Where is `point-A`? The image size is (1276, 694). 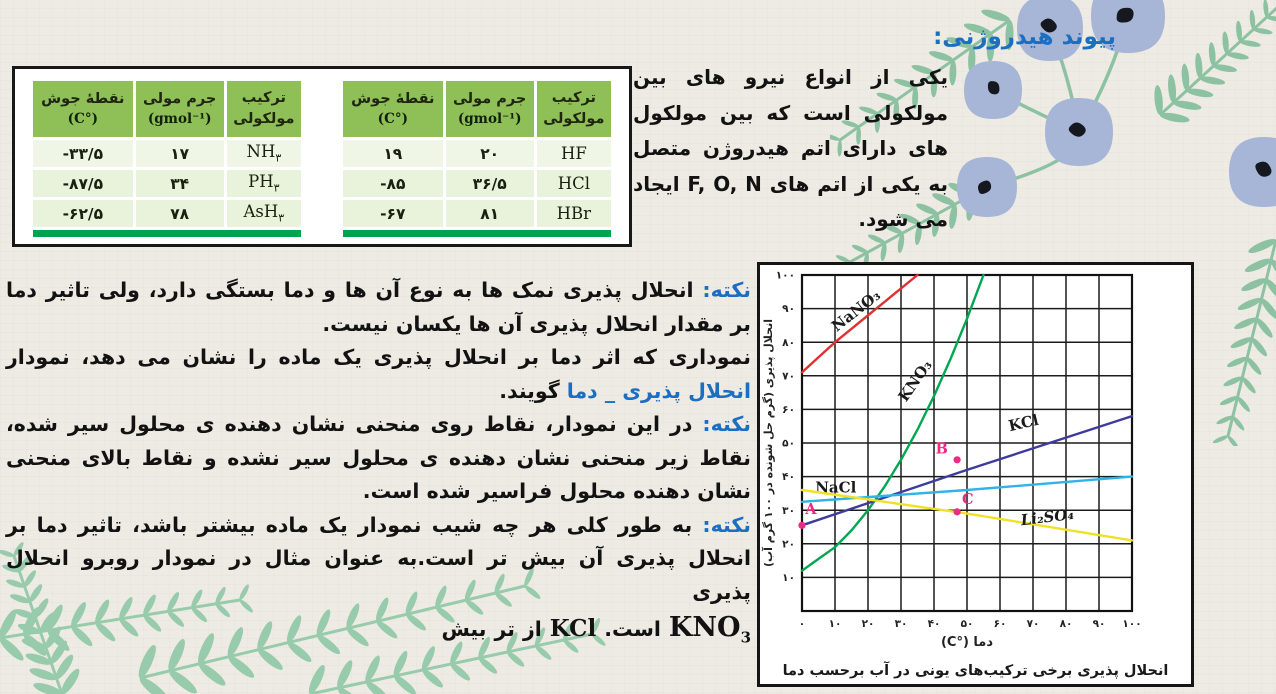 point-A is located at coordinates (802, 525).